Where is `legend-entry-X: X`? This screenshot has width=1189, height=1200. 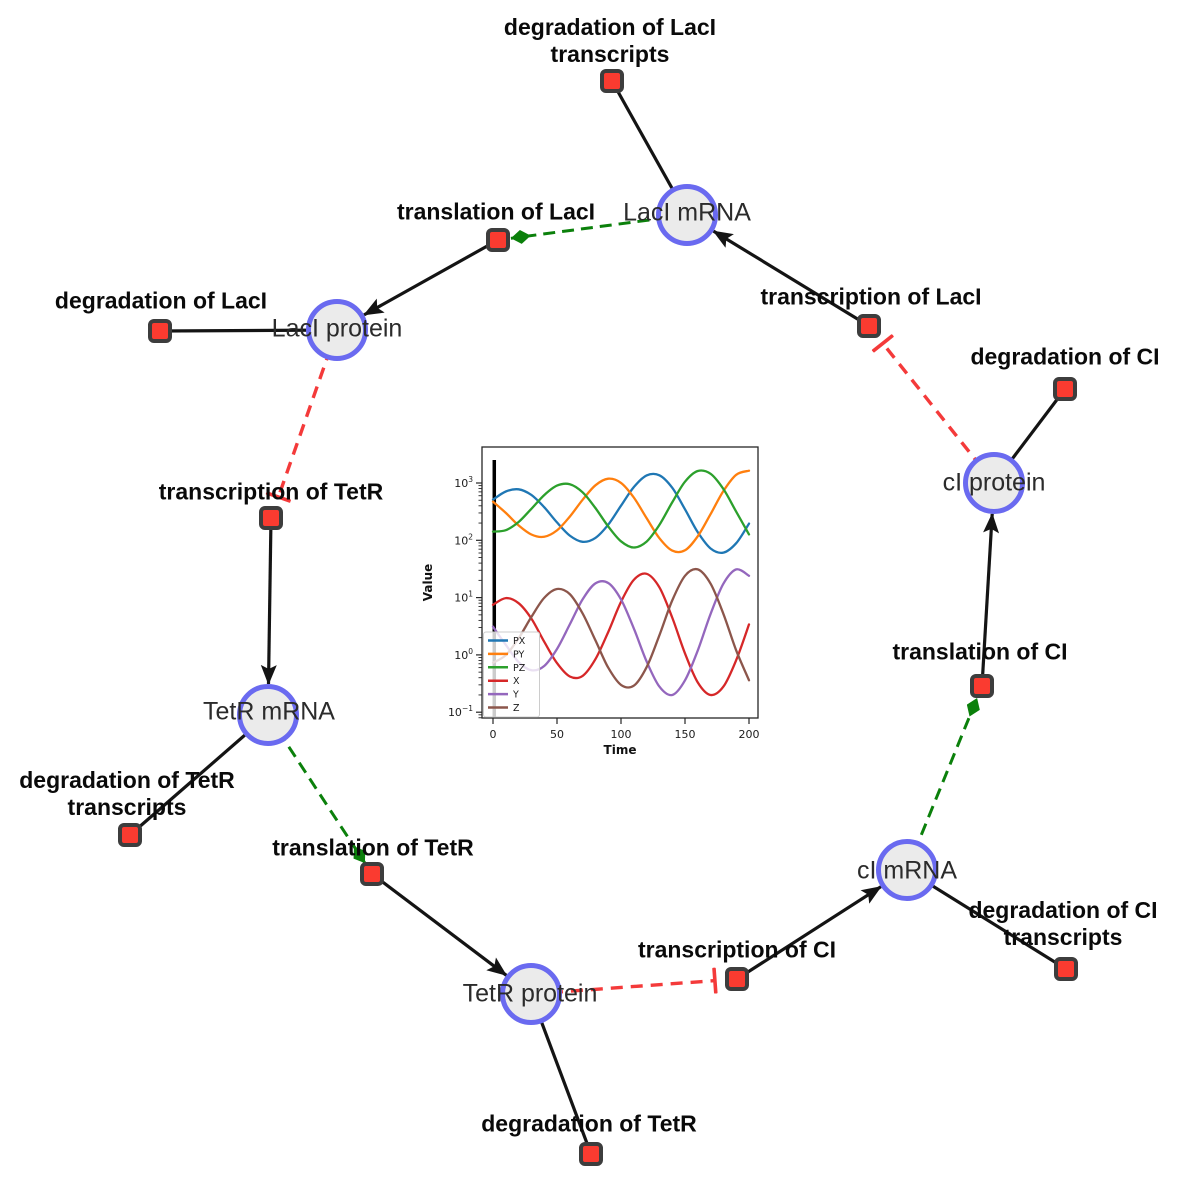 legend-entry-X: X is located at coordinates (516, 681).